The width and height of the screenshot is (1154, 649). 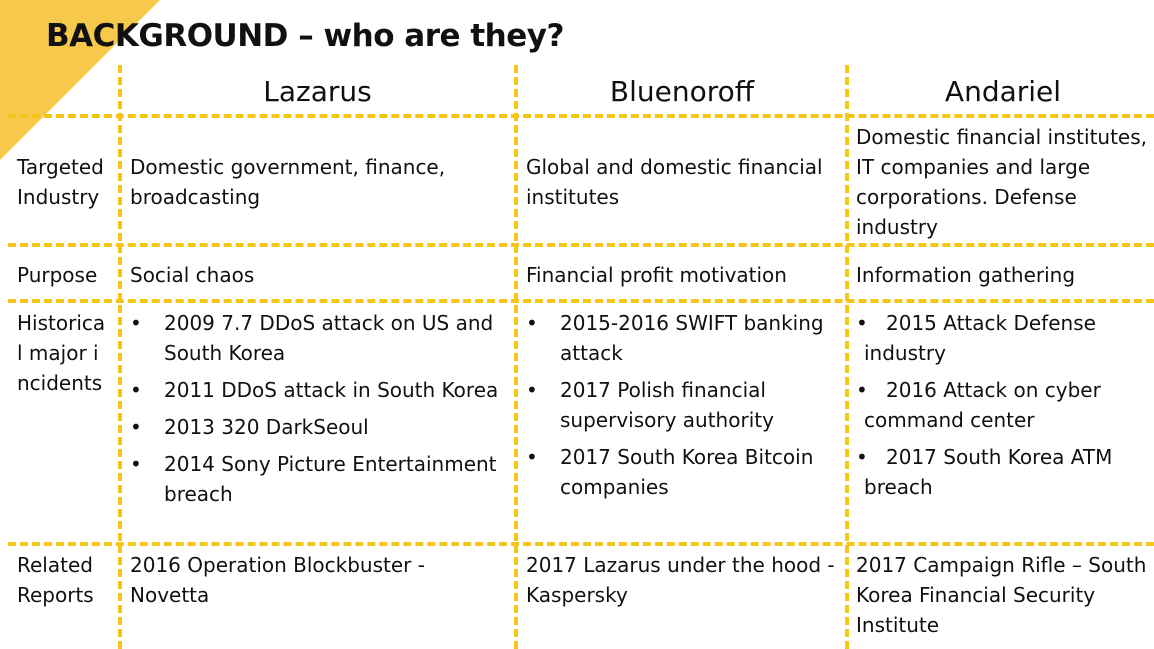 What do you see at coordinates (320, 390) in the screenshot?
I see `list-item: • 2011 DDoS attack in South Korea` at bounding box center [320, 390].